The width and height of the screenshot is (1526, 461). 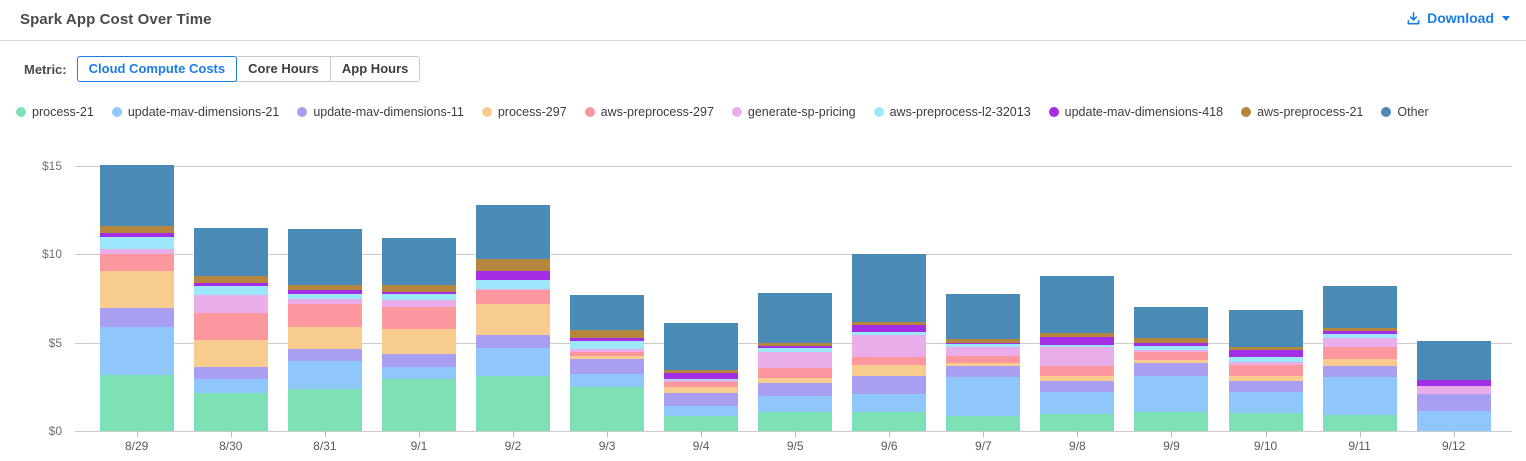 I want to click on legend-item-update-mav-dimensions-11: update-mav-dimensions-11, so click(x=380, y=112).